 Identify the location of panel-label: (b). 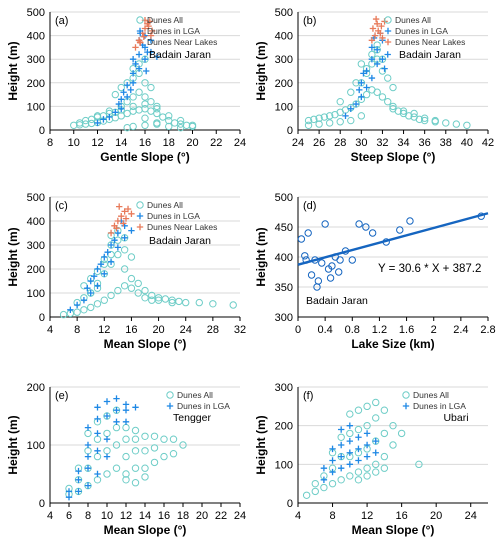
(309, 21).